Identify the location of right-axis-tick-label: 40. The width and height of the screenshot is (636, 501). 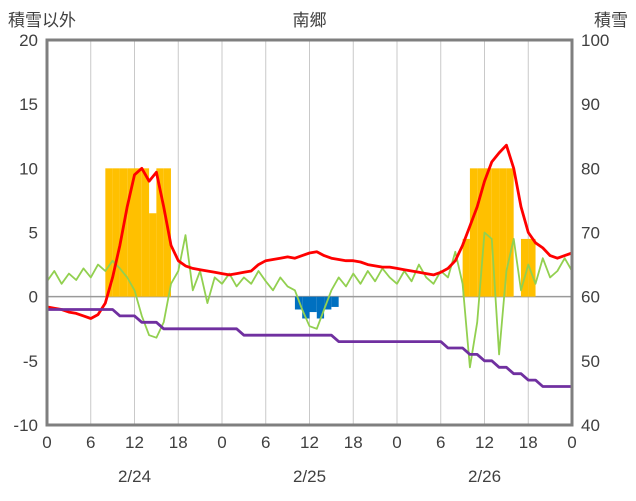
(590, 425).